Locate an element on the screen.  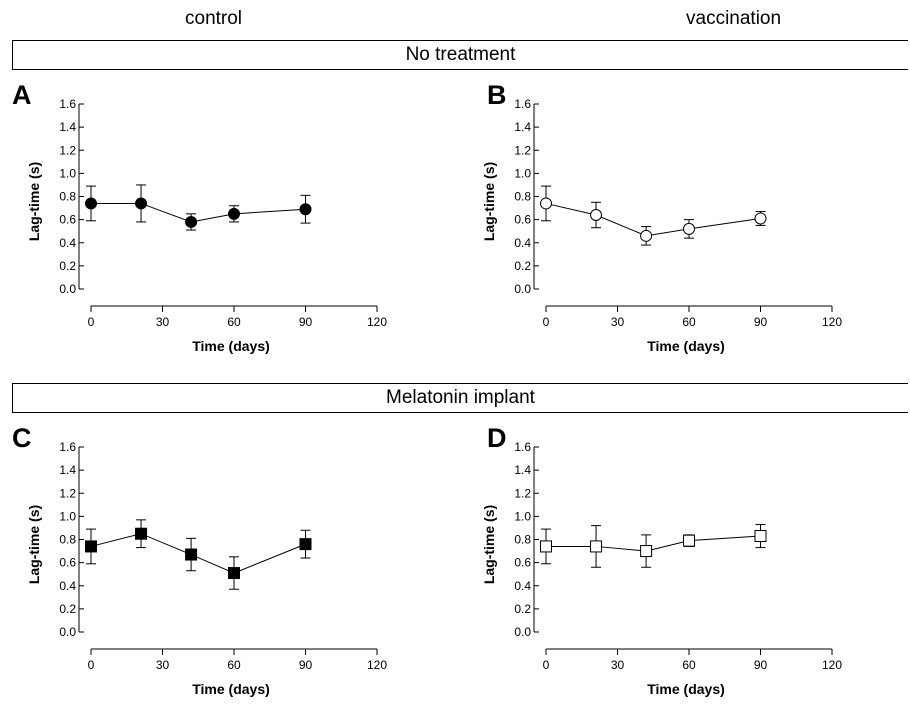
panel-label-d: D is located at coordinates (497, 438).